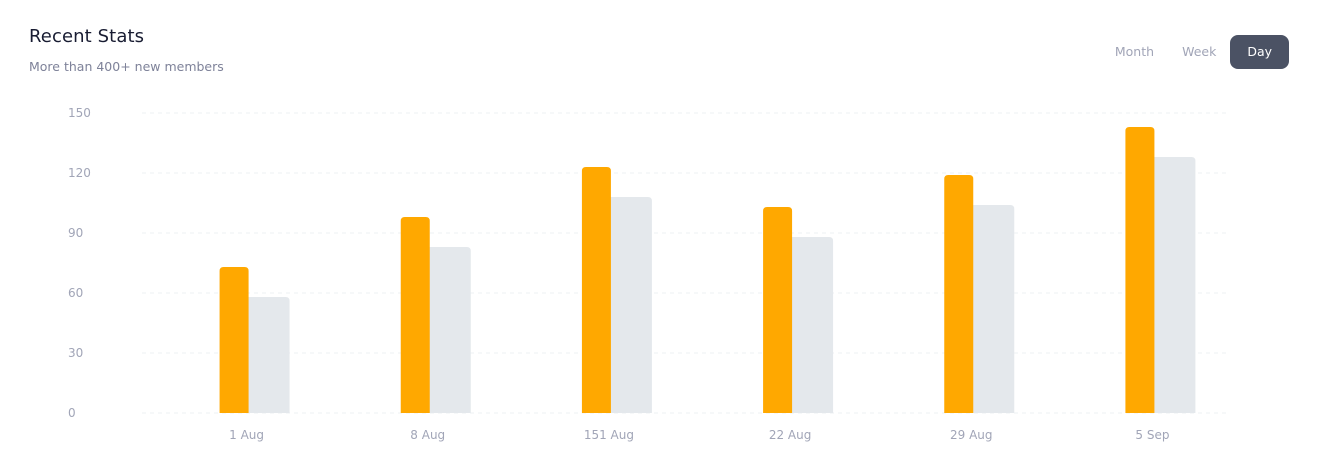 The height and width of the screenshot is (472, 1319). I want to click on card-title: Recent Stats, so click(87, 36).